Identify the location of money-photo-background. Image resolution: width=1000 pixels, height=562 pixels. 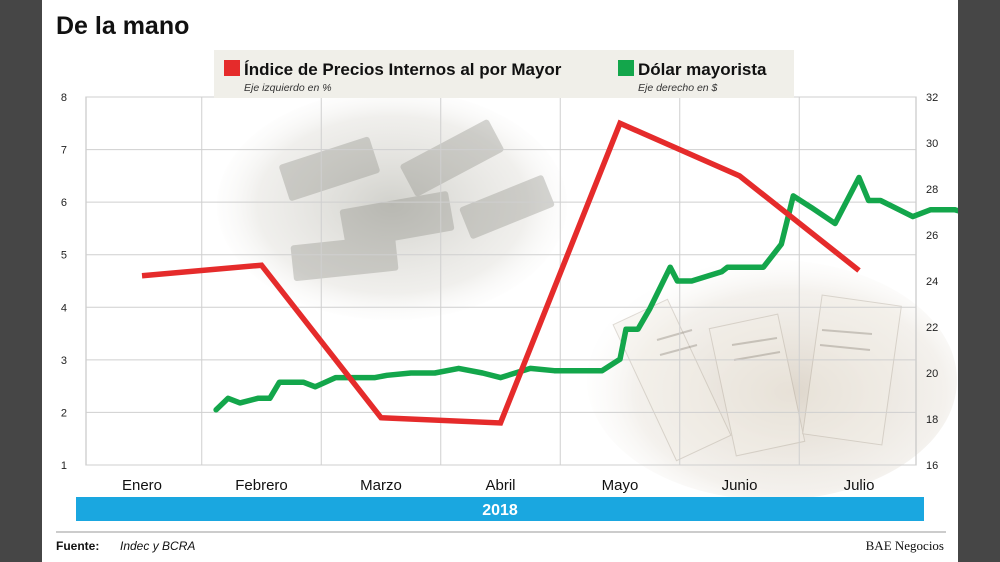
(392, 205).